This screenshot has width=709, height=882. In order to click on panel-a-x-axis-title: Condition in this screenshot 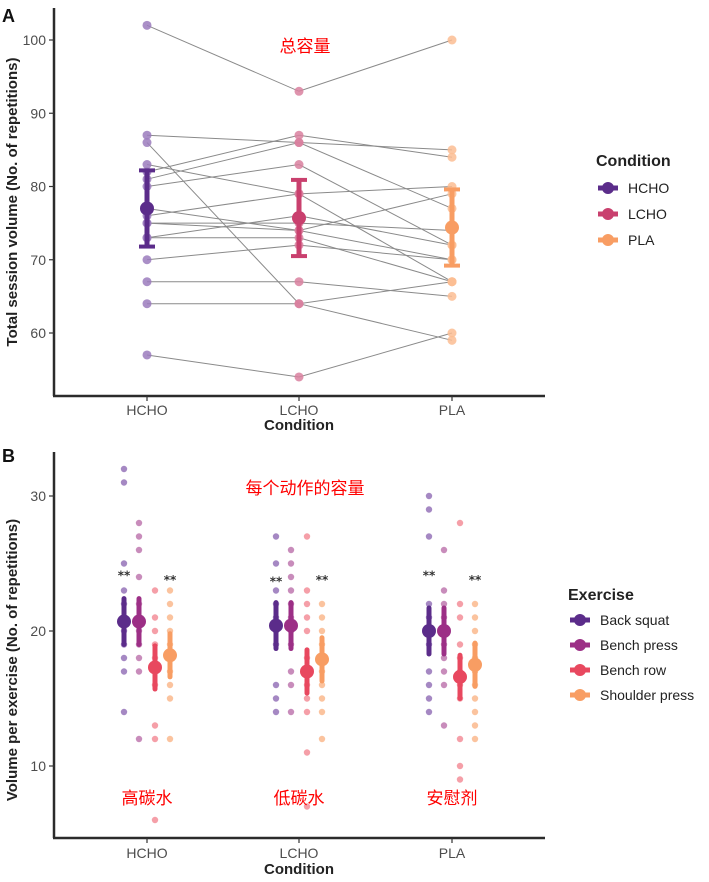, I will do `click(299, 425)`.